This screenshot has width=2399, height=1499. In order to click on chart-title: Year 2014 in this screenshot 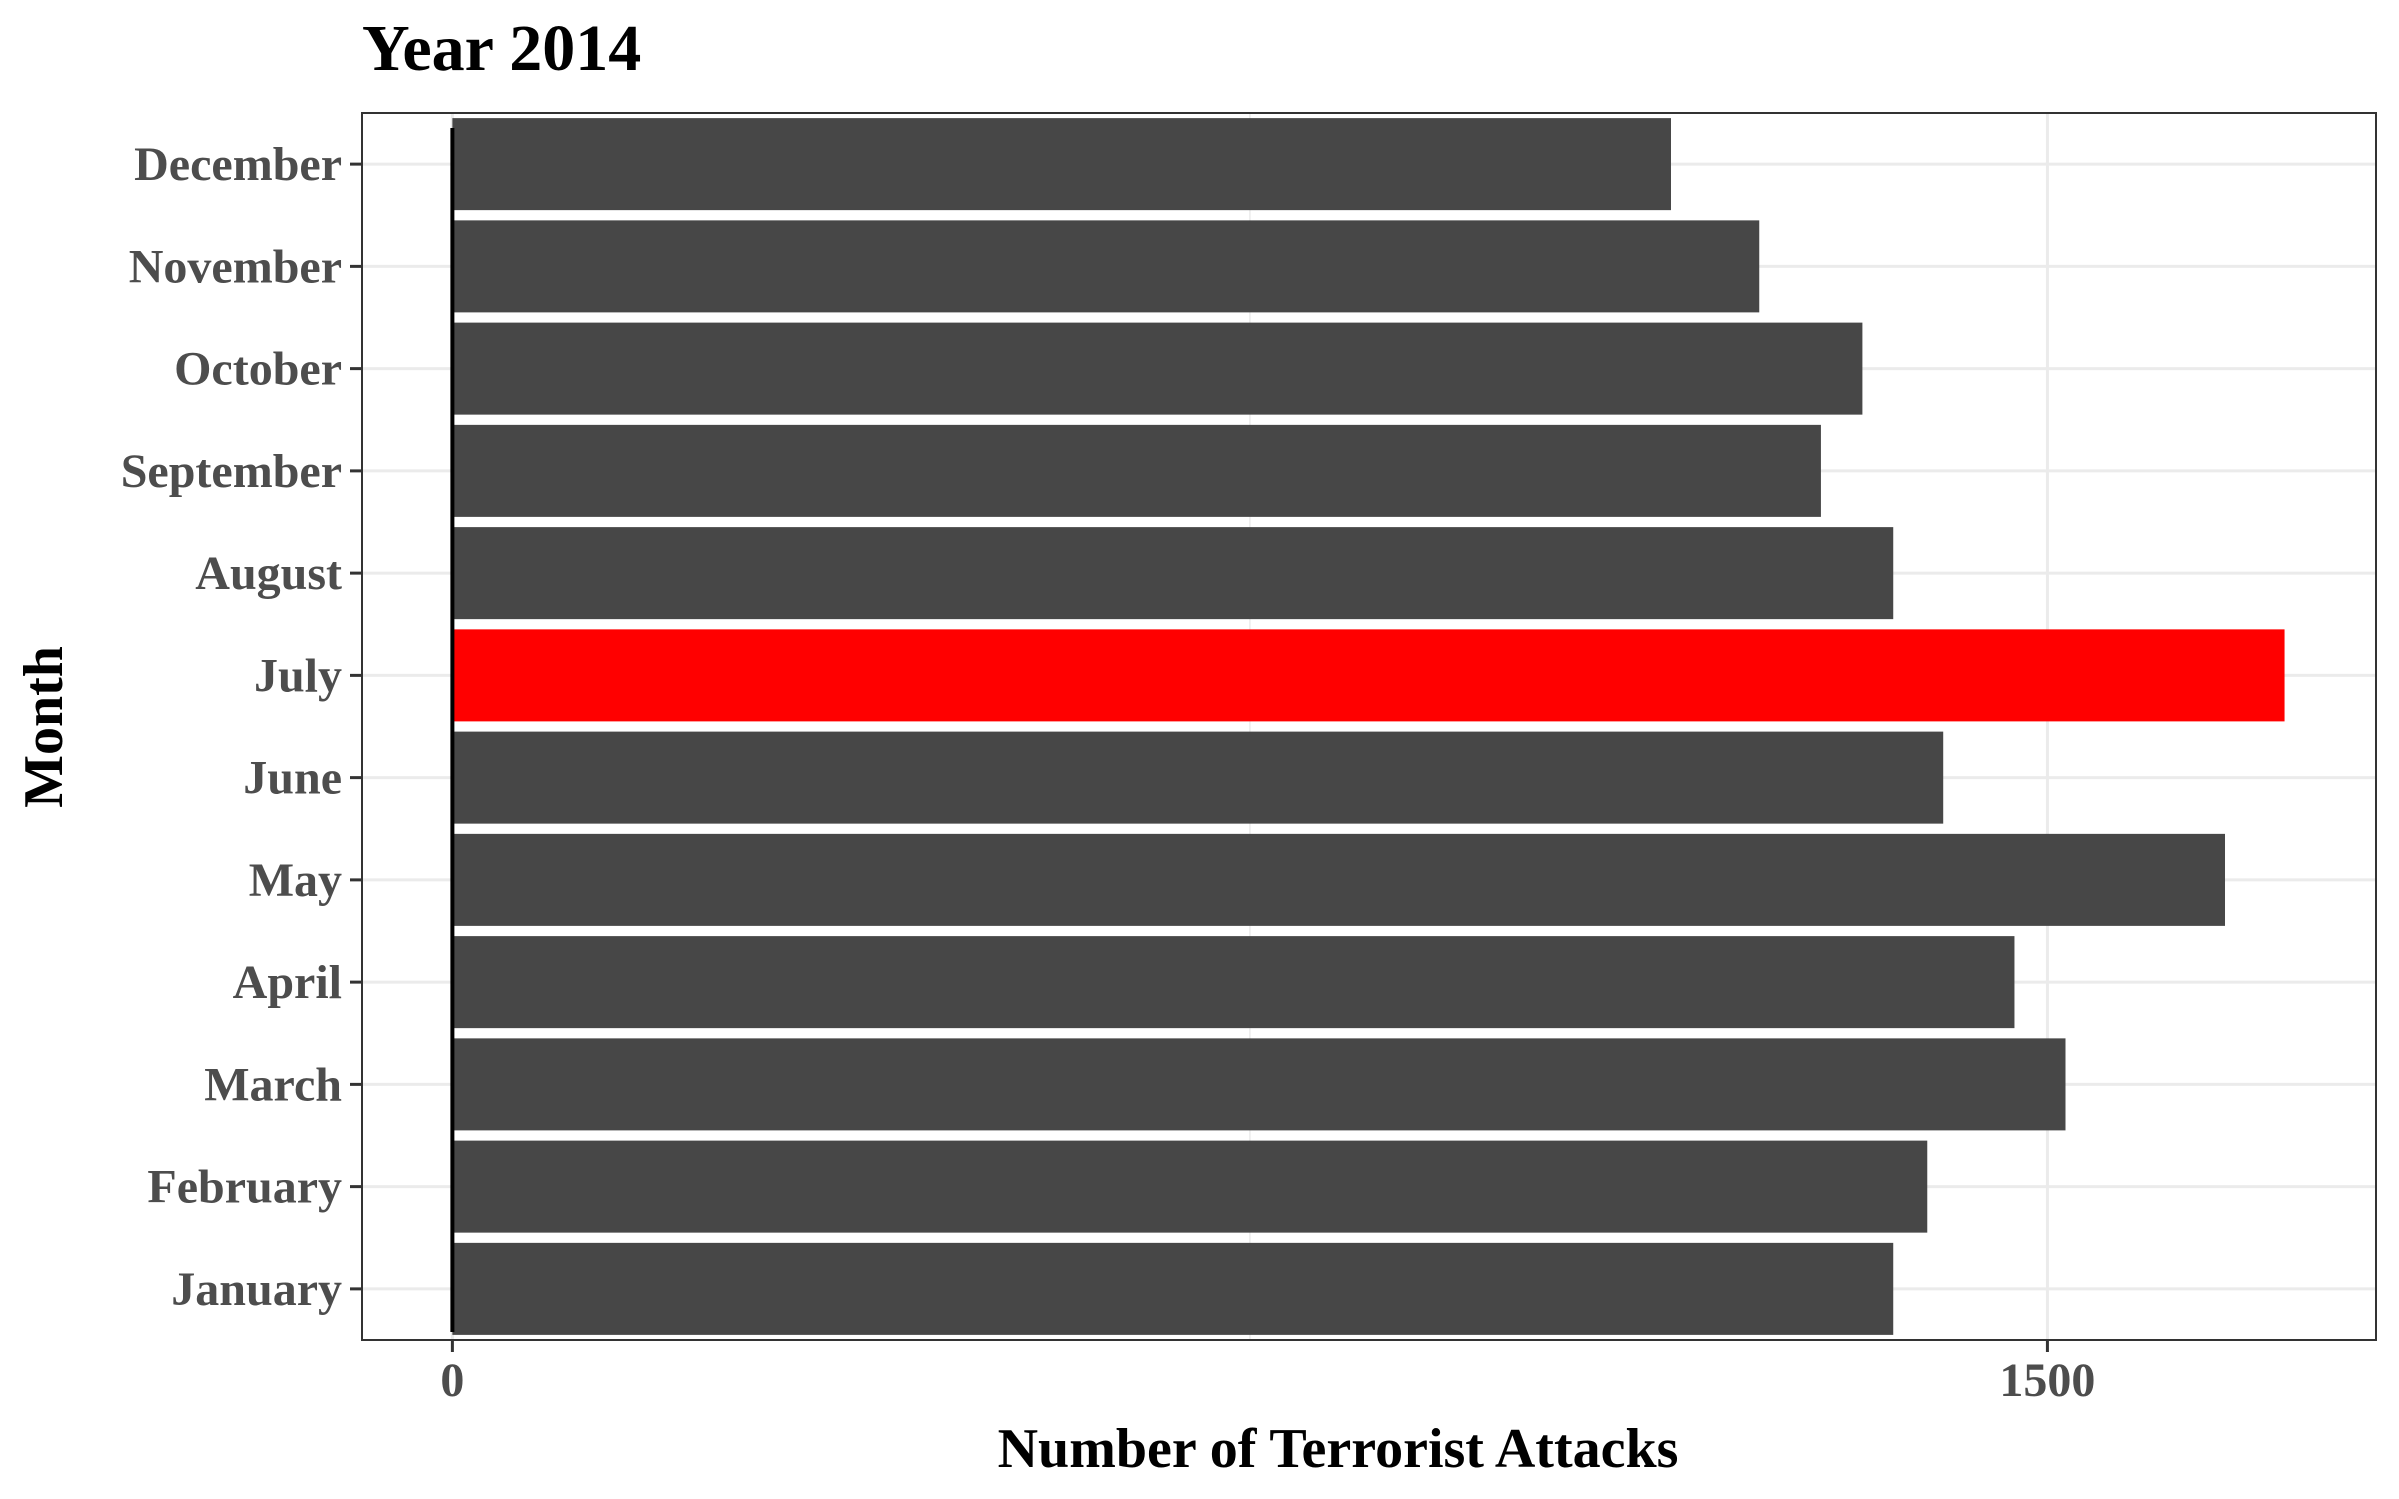, I will do `click(501, 48)`.